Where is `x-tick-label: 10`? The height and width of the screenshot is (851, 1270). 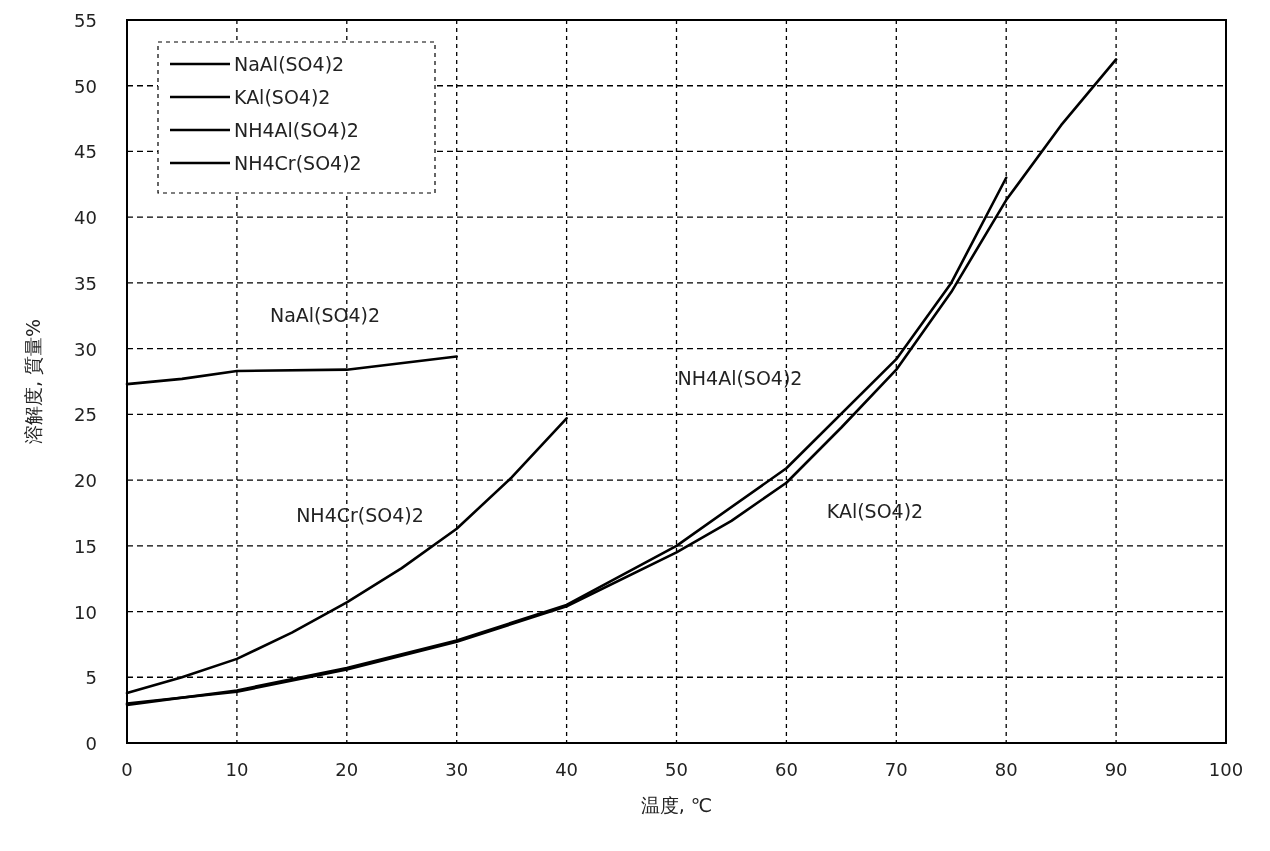 x-tick-label: 10 is located at coordinates (237, 769).